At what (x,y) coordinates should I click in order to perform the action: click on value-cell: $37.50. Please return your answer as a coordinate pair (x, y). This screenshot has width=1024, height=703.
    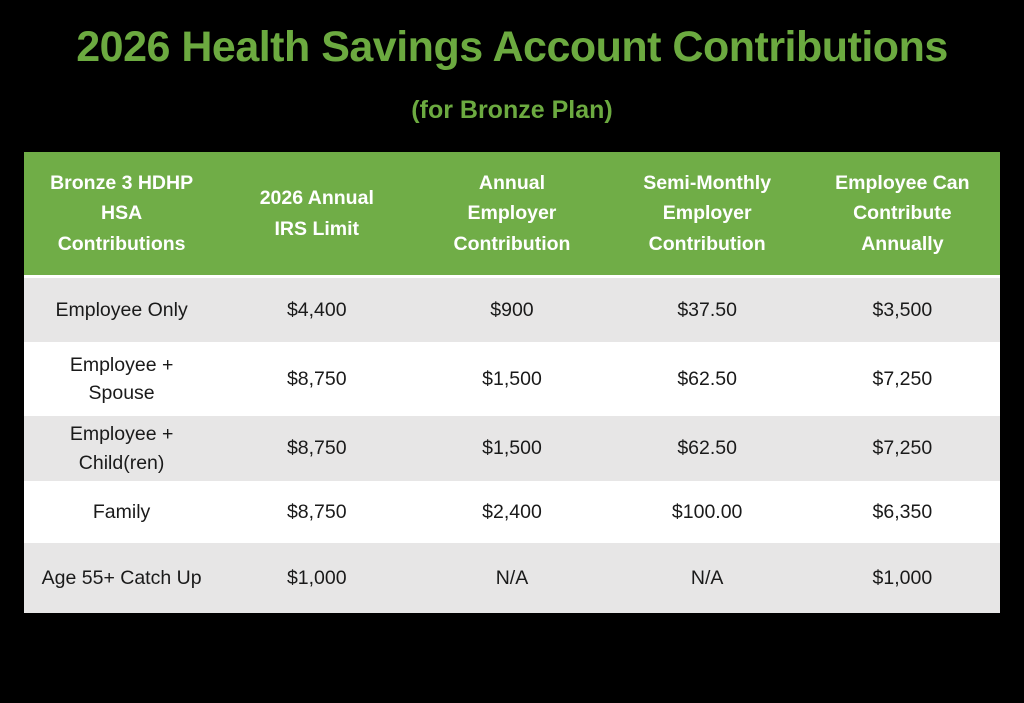
    Looking at the image, I should click on (707, 309).